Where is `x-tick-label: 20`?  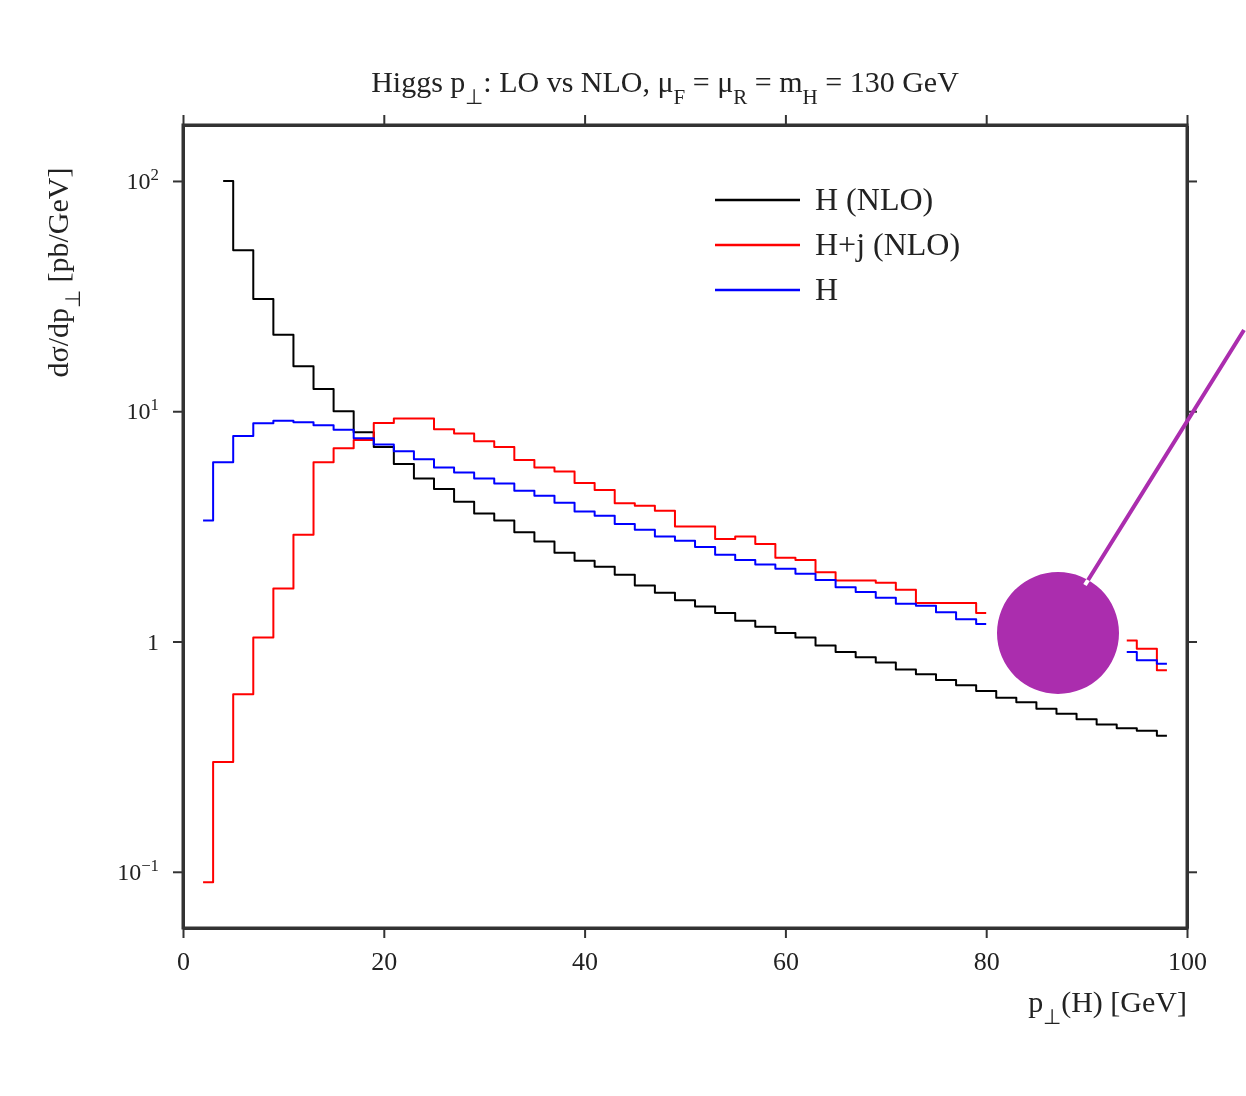
x-tick-label: 20 is located at coordinates (384, 962).